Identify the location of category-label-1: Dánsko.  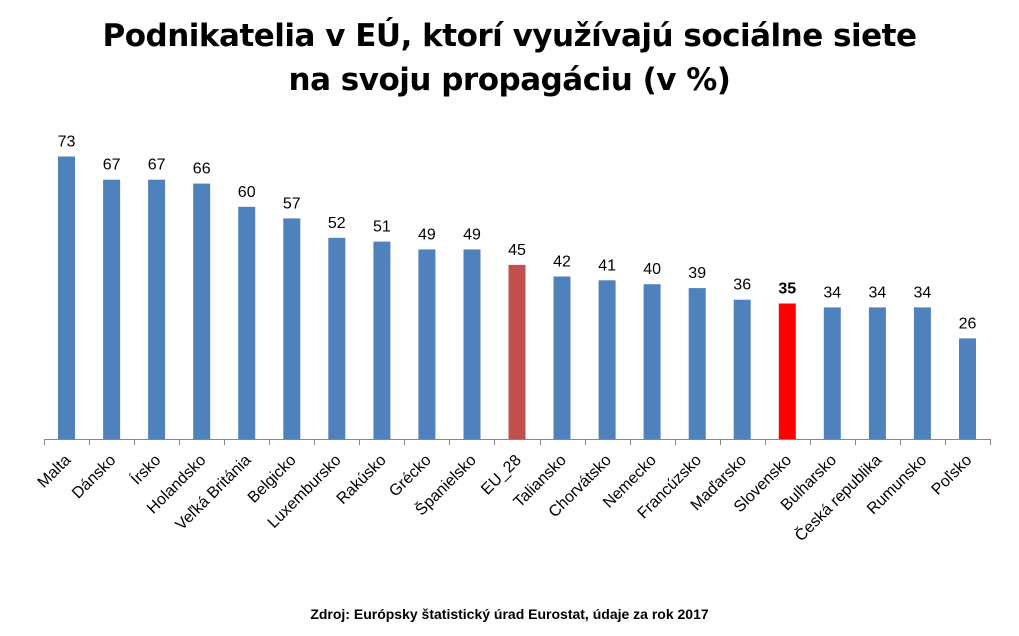
(94, 477).